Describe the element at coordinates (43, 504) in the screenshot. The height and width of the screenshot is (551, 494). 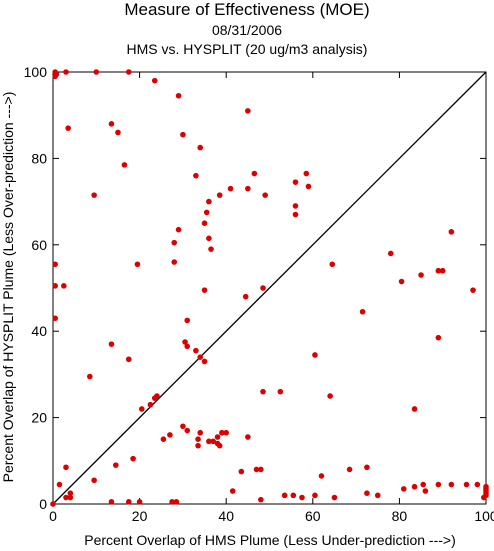
I see `y-tick-label: 0` at that location.